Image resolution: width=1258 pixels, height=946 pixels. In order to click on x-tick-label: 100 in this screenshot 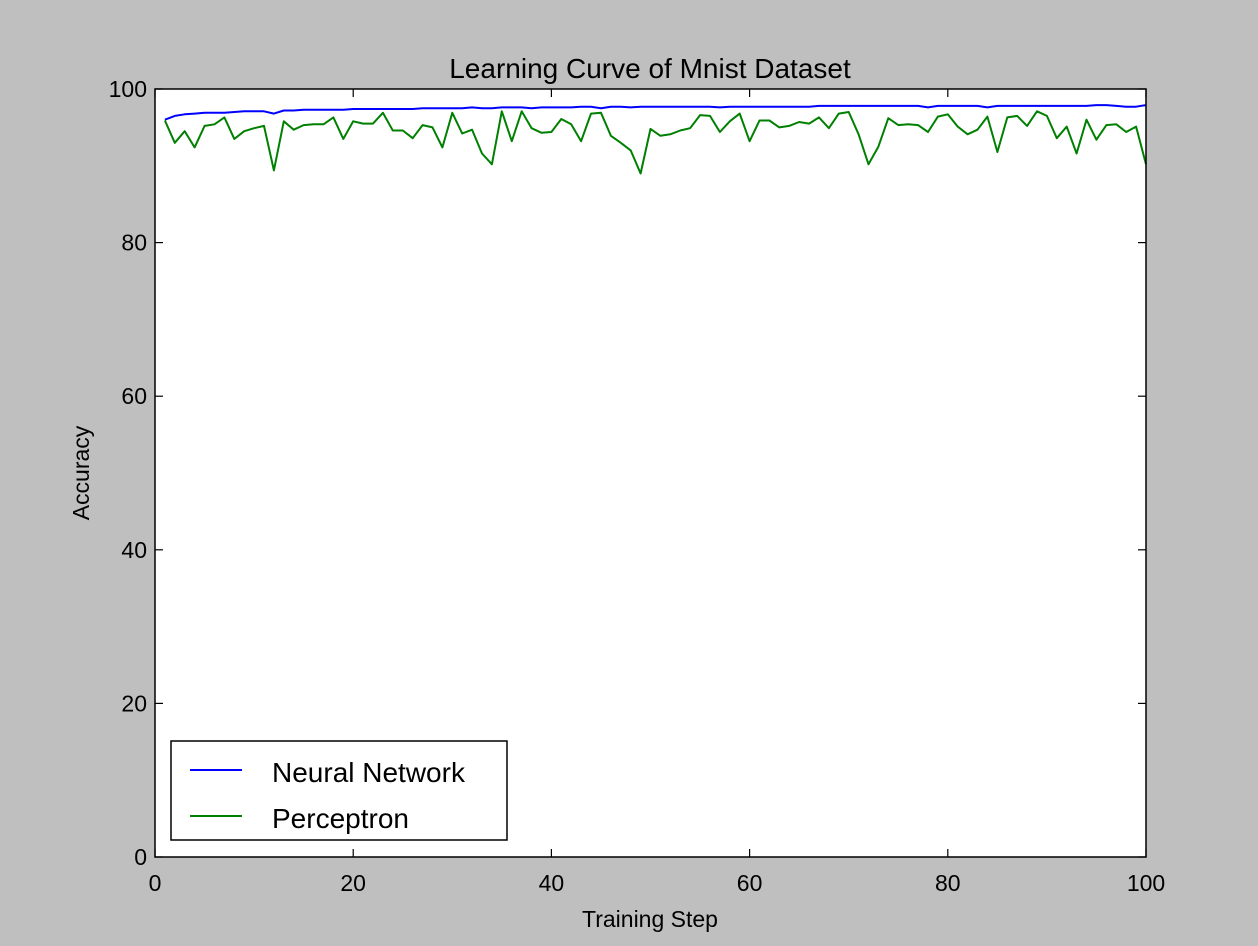, I will do `click(1146, 883)`.